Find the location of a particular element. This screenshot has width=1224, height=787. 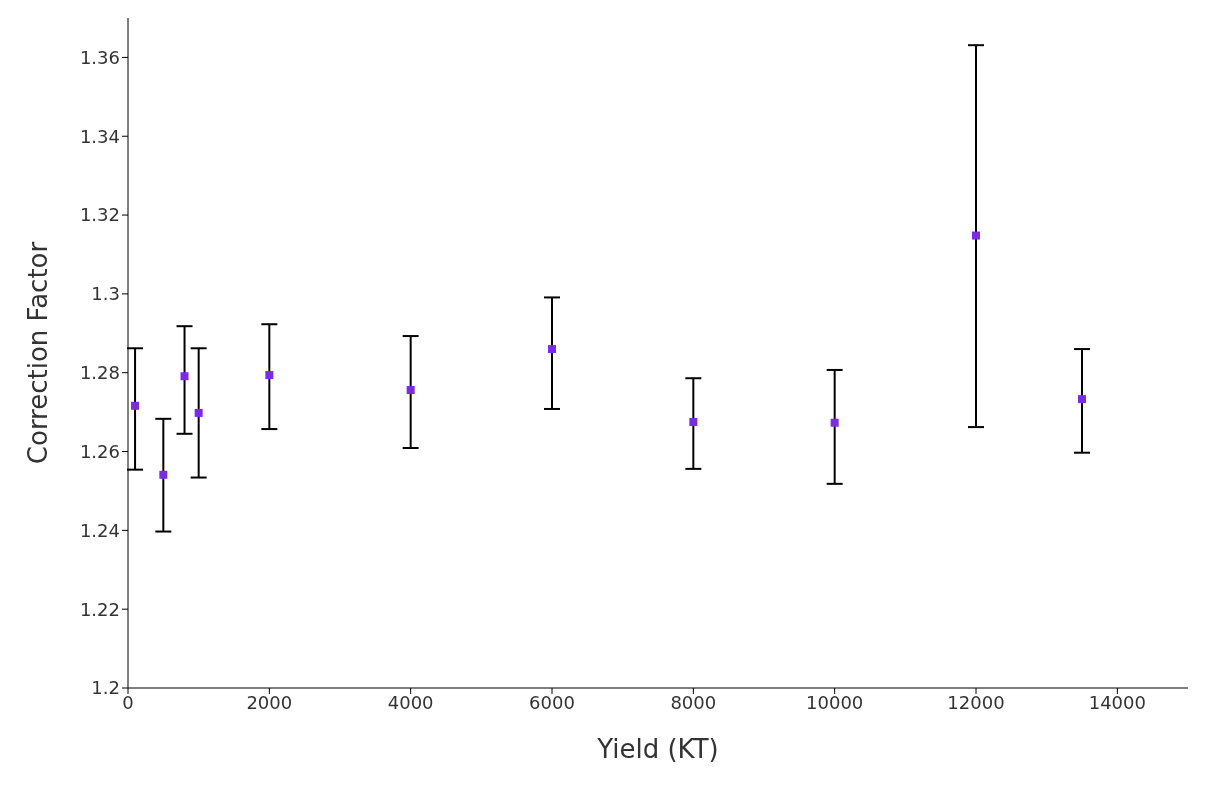

x-tick-label: 8000 is located at coordinates (693, 702).